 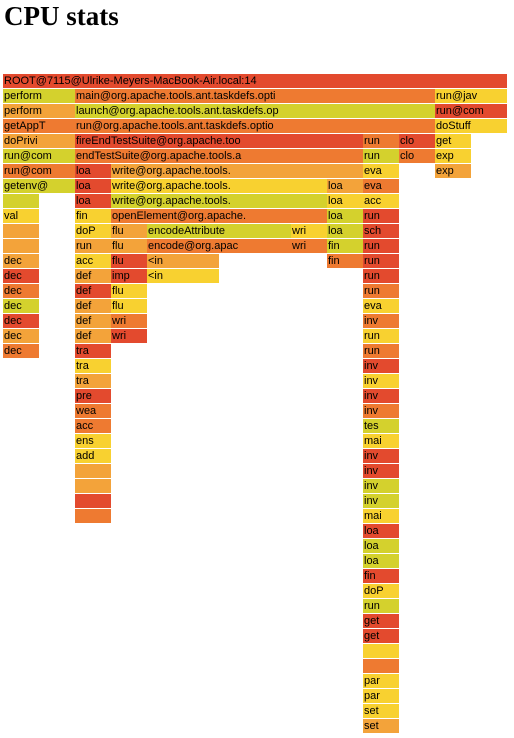 What do you see at coordinates (21, 216) in the screenshot?
I see `flame-frame: val` at bounding box center [21, 216].